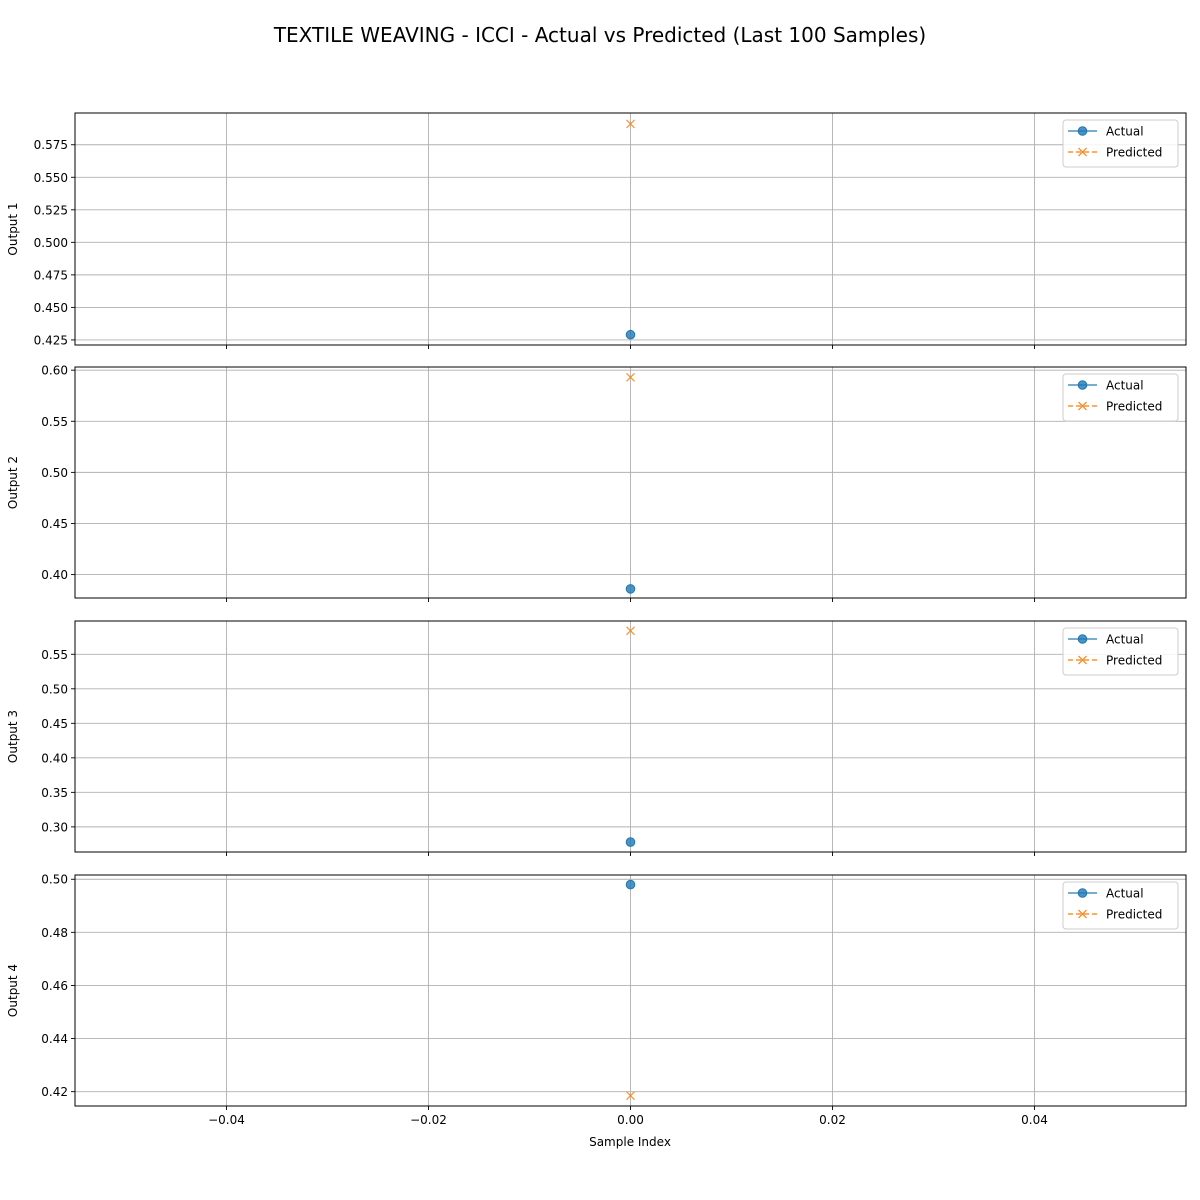 This screenshot has width=1200, height=1200. I want to click on y-axis-label: Output 1, so click(13, 228).